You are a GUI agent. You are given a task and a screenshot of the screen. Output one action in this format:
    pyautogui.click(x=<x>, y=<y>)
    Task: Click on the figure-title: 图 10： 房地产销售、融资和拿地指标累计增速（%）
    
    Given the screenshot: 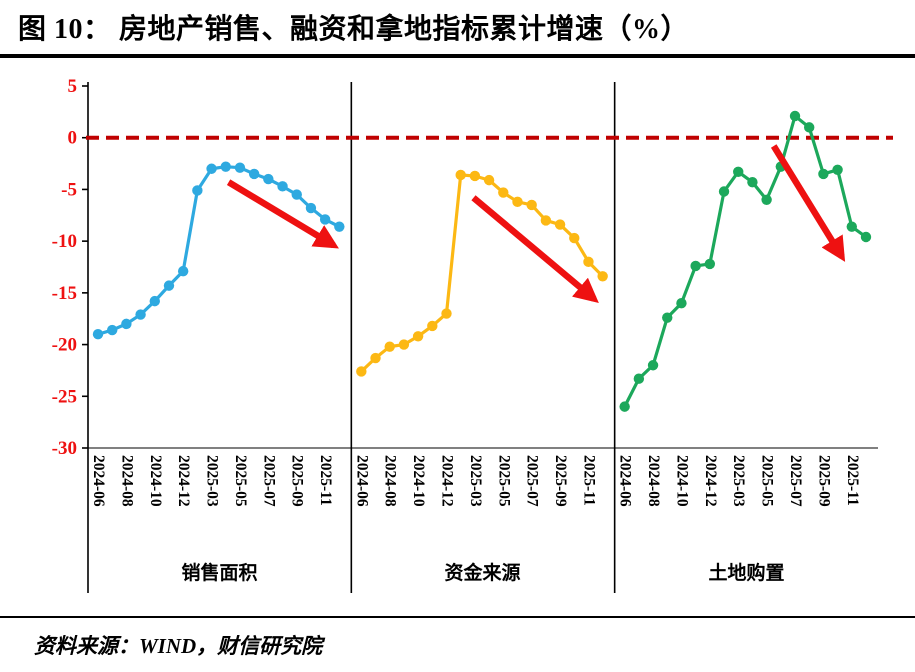 What is the action you would take?
    pyautogui.click(x=354, y=29)
    